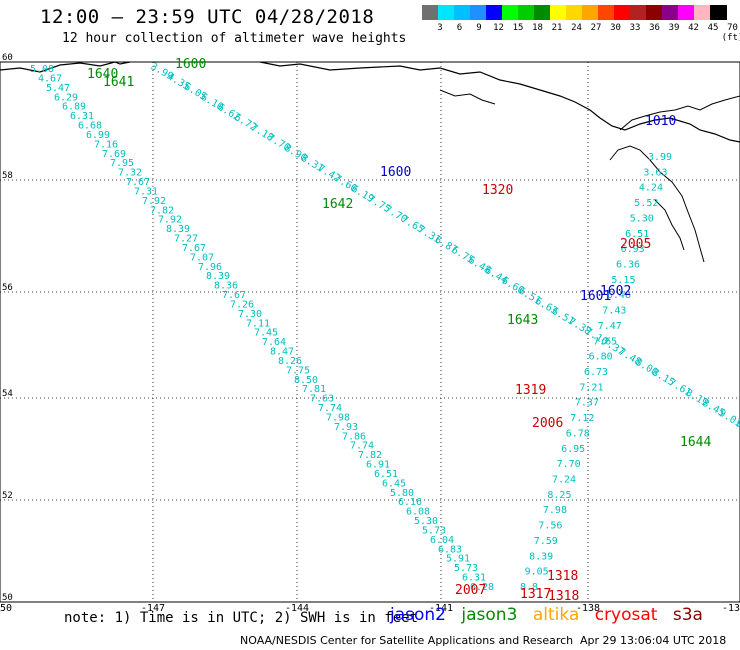 This screenshot has width=740, height=650. What do you see at coordinates (626, 615) in the screenshot?
I see `legend-cryosat: cryosat` at bounding box center [626, 615].